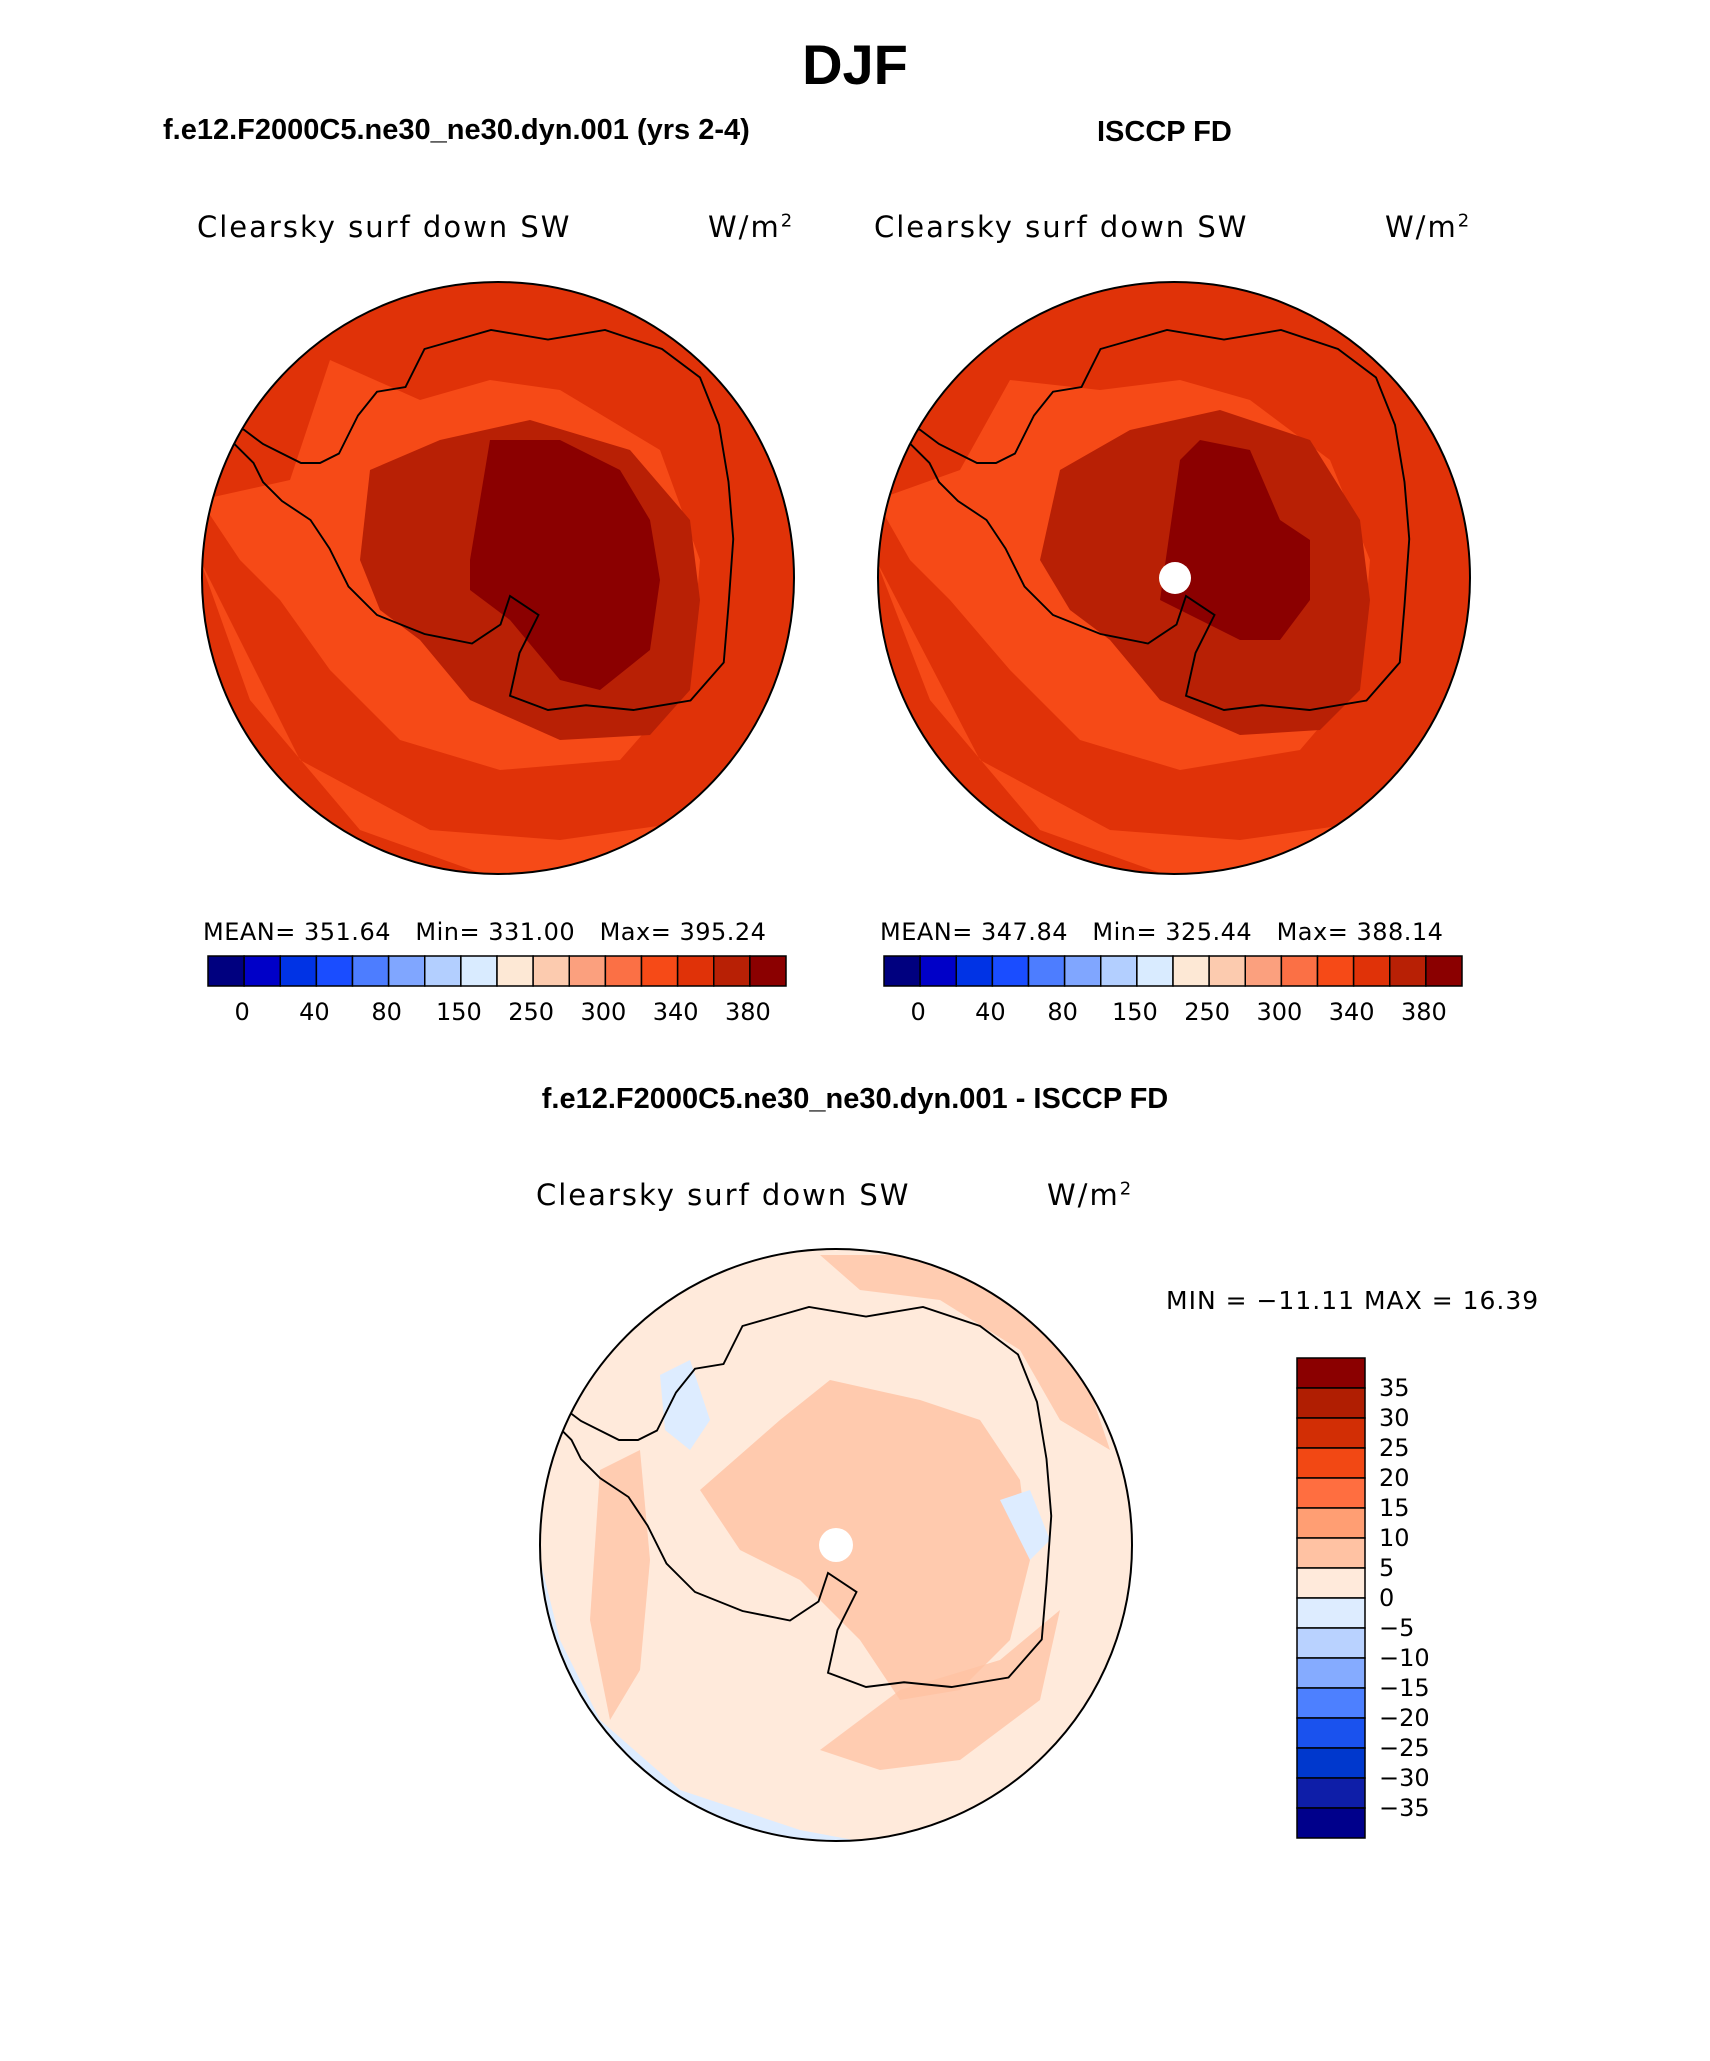 This screenshot has width=1710, height=2061. I want to click on model-map, so click(498, 578).